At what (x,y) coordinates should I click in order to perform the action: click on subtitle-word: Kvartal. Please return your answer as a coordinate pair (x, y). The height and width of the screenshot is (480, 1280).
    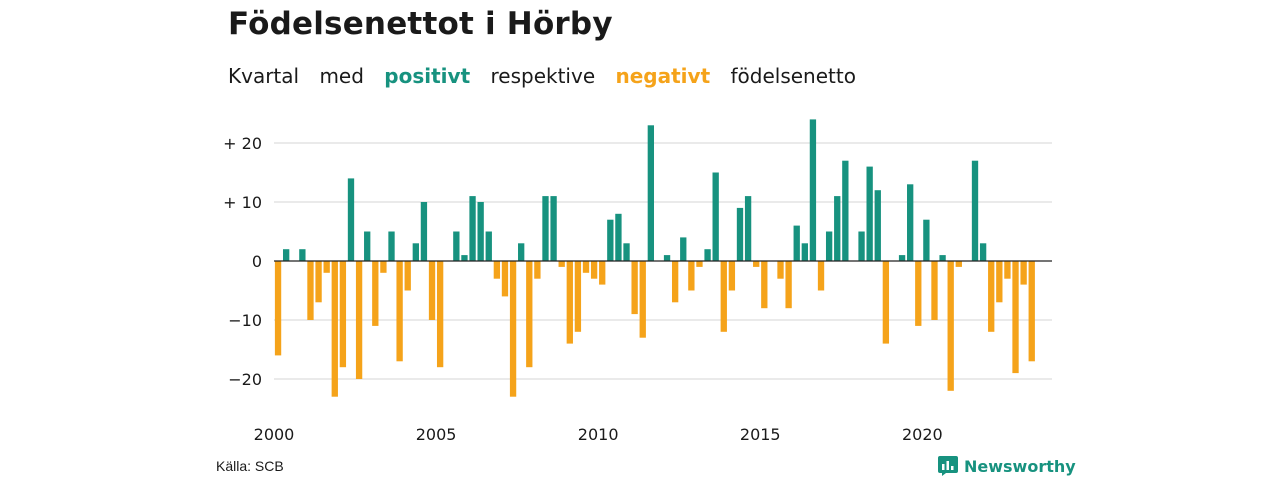
    Looking at the image, I should click on (264, 76).